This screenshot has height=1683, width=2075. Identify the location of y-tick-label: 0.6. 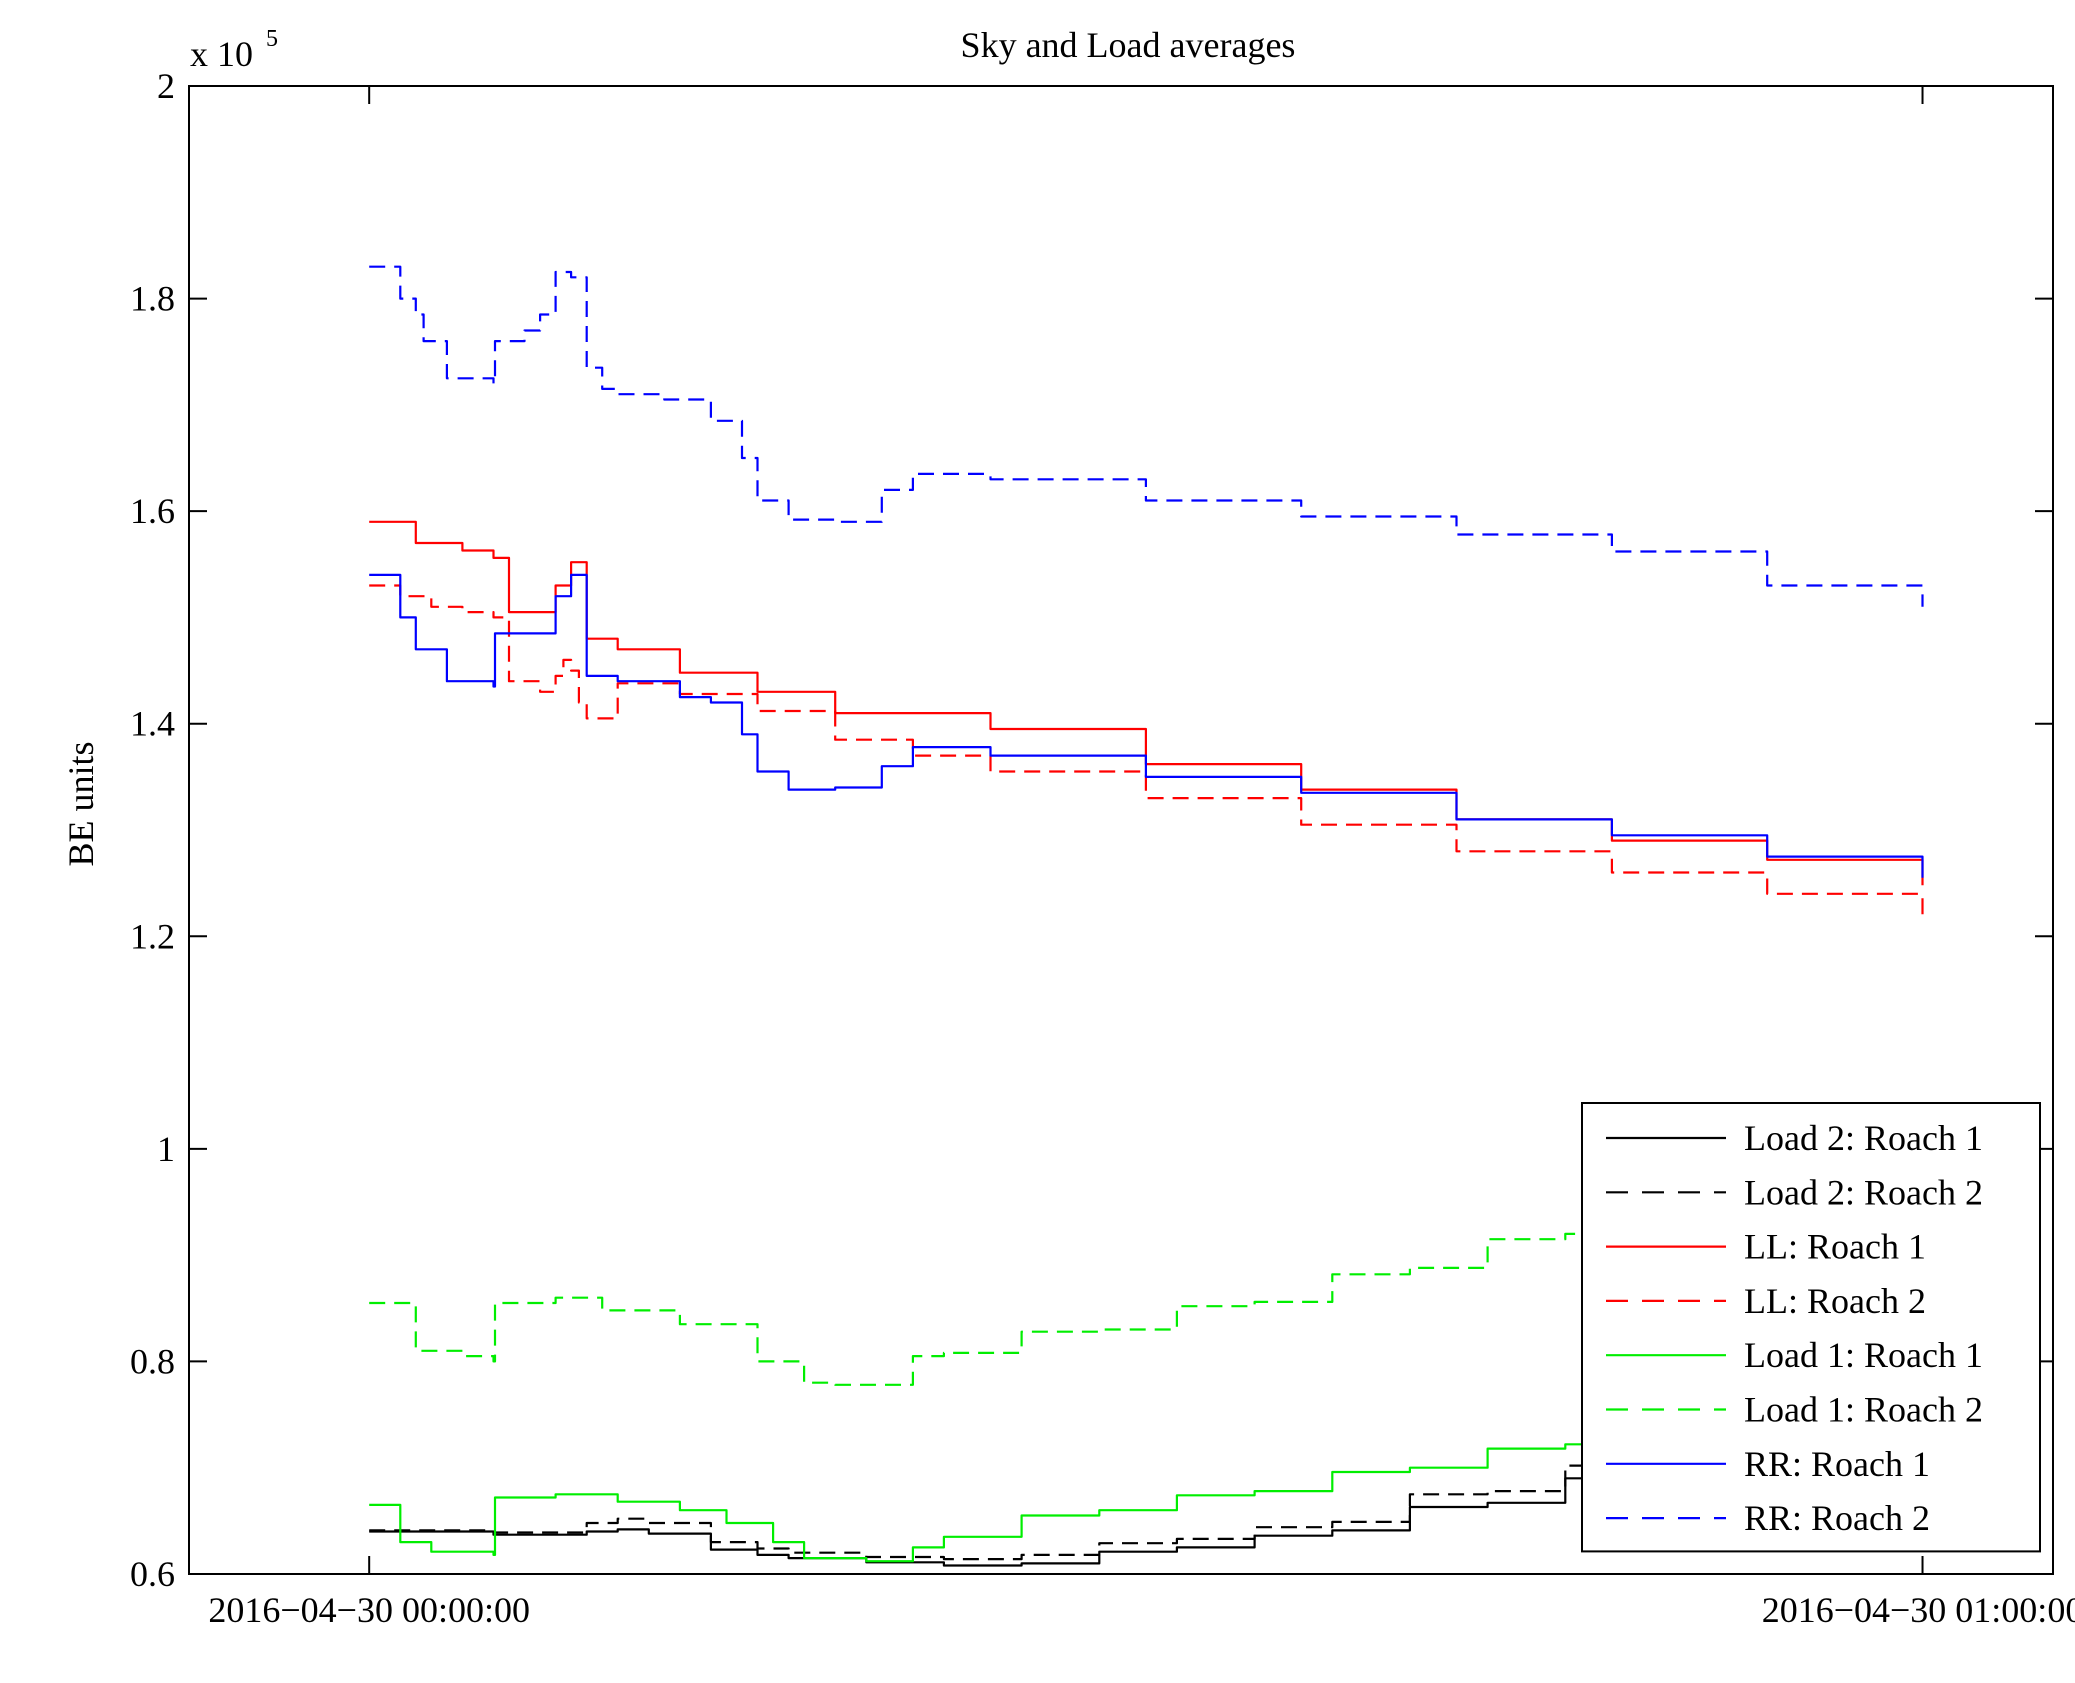
(152, 1574).